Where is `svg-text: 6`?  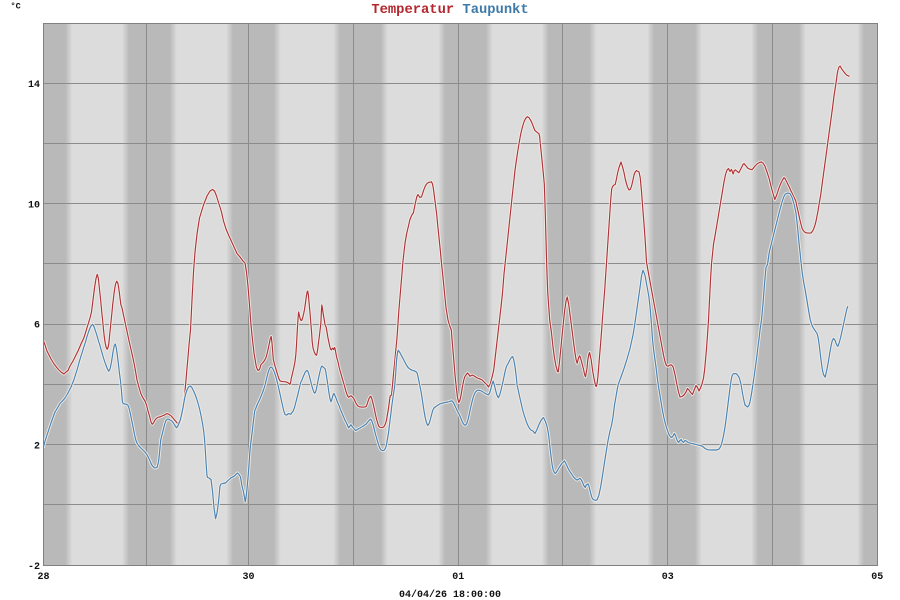
svg-text: 6 is located at coordinates (37, 326).